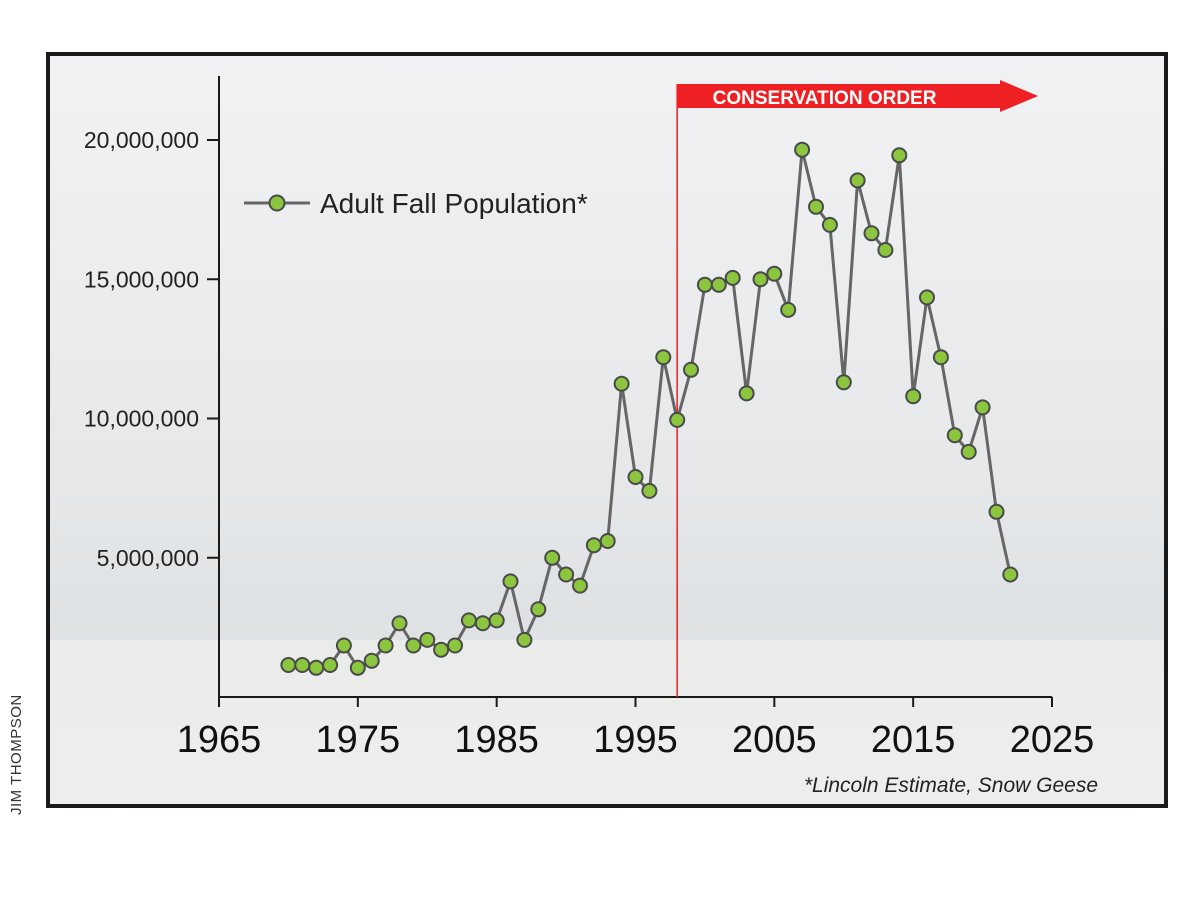  I want to click on data-point-2014, so click(899, 155).